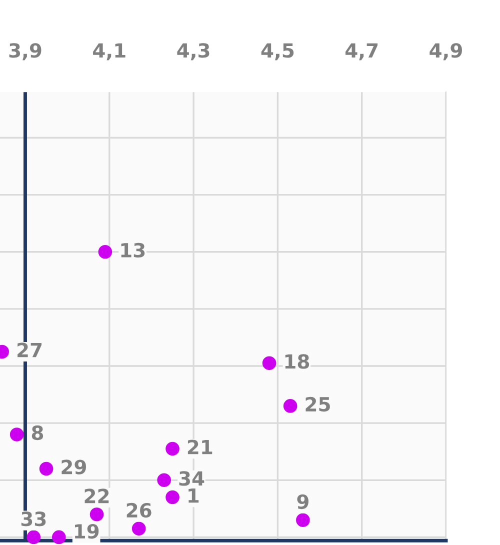 Image resolution: width=500 pixels, height=545 pixels. I want to click on x-tick-label: 4,7, so click(362, 51).